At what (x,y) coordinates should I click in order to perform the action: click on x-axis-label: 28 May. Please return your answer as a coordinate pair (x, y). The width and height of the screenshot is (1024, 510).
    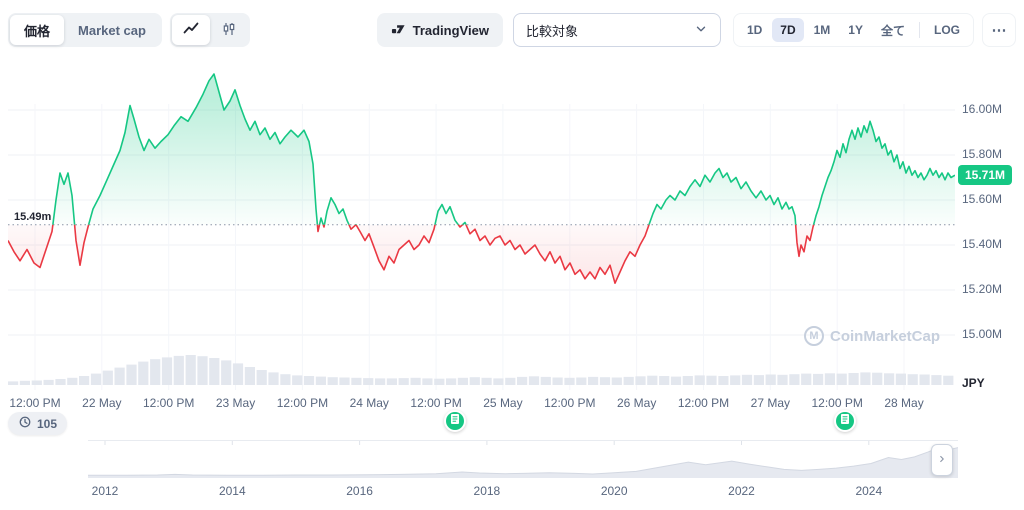
    Looking at the image, I should click on (904, 403).